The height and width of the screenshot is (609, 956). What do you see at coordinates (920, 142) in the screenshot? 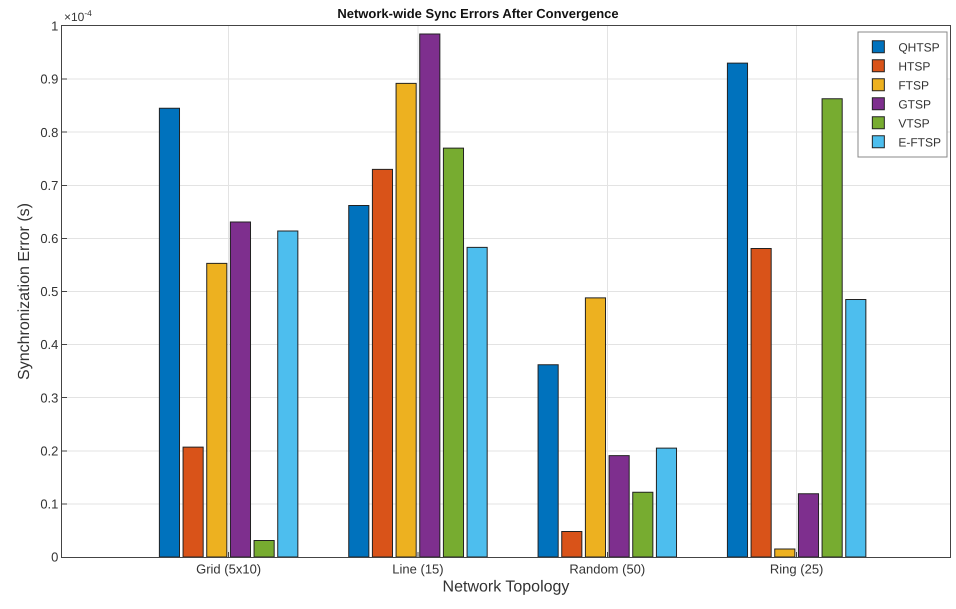
I see `legend-label: E-FTSP` at bounding box center [920, 142].